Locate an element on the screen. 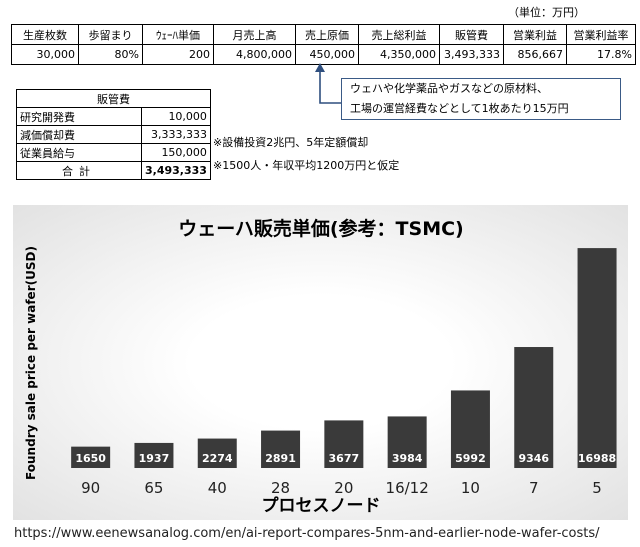 The width and height of the screenshot is (640, 547). sga-total-value: 3,493,333 is located at coordinates (176, 170).